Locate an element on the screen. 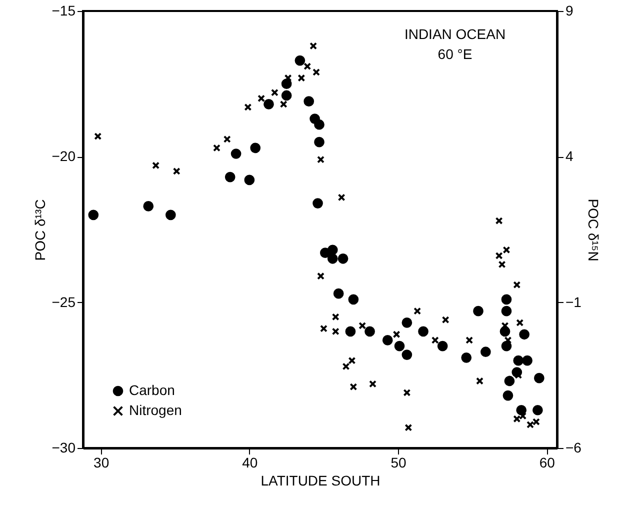  legend-label: Carbon is located at coordinates (152, 390).